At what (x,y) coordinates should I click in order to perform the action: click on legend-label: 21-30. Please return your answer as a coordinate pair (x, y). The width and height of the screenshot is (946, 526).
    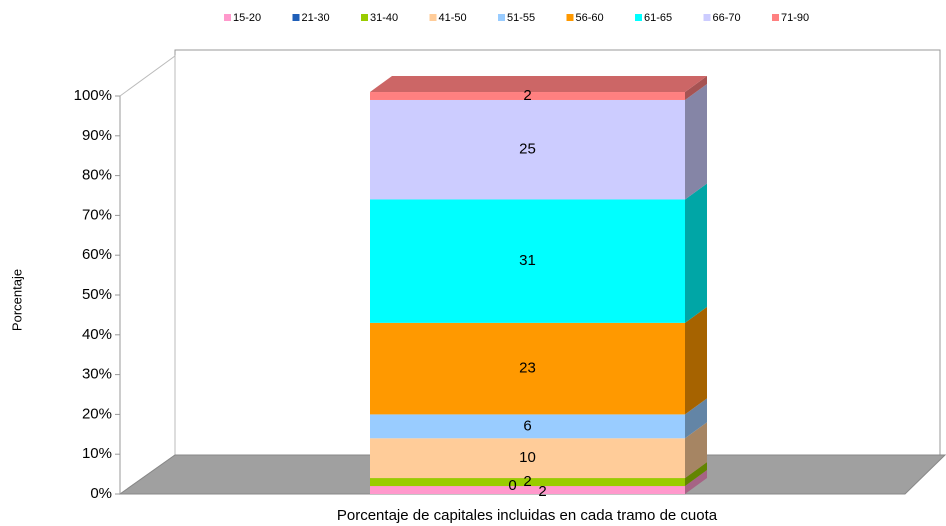
    Looking at the image, I should click on (316, 18).